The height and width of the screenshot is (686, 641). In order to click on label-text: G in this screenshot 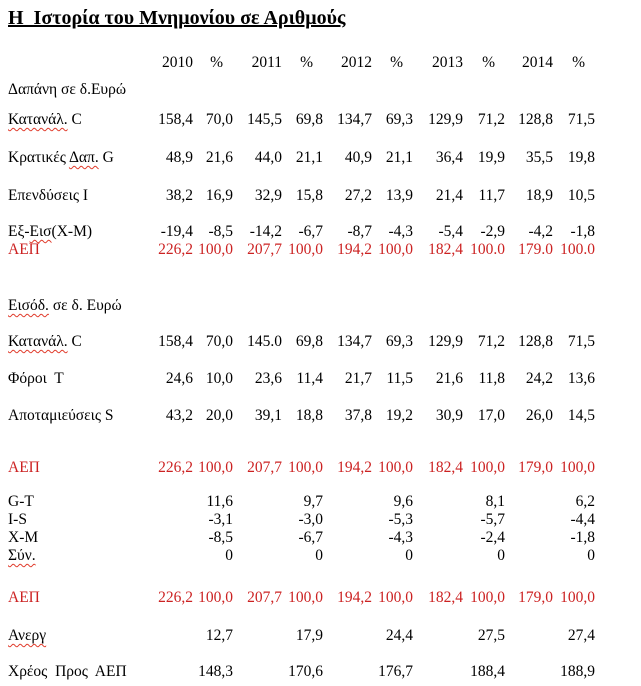, I will do `click(106, 157)`.